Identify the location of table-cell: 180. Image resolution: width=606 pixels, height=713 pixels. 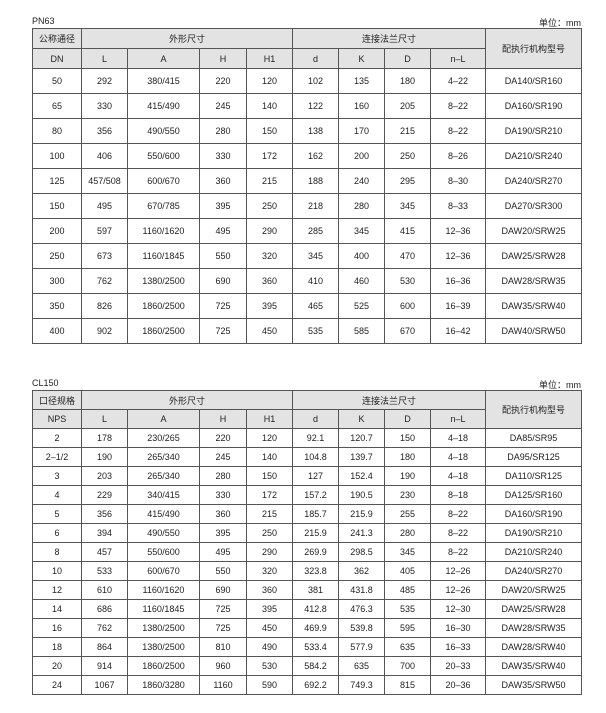
(408, 81).